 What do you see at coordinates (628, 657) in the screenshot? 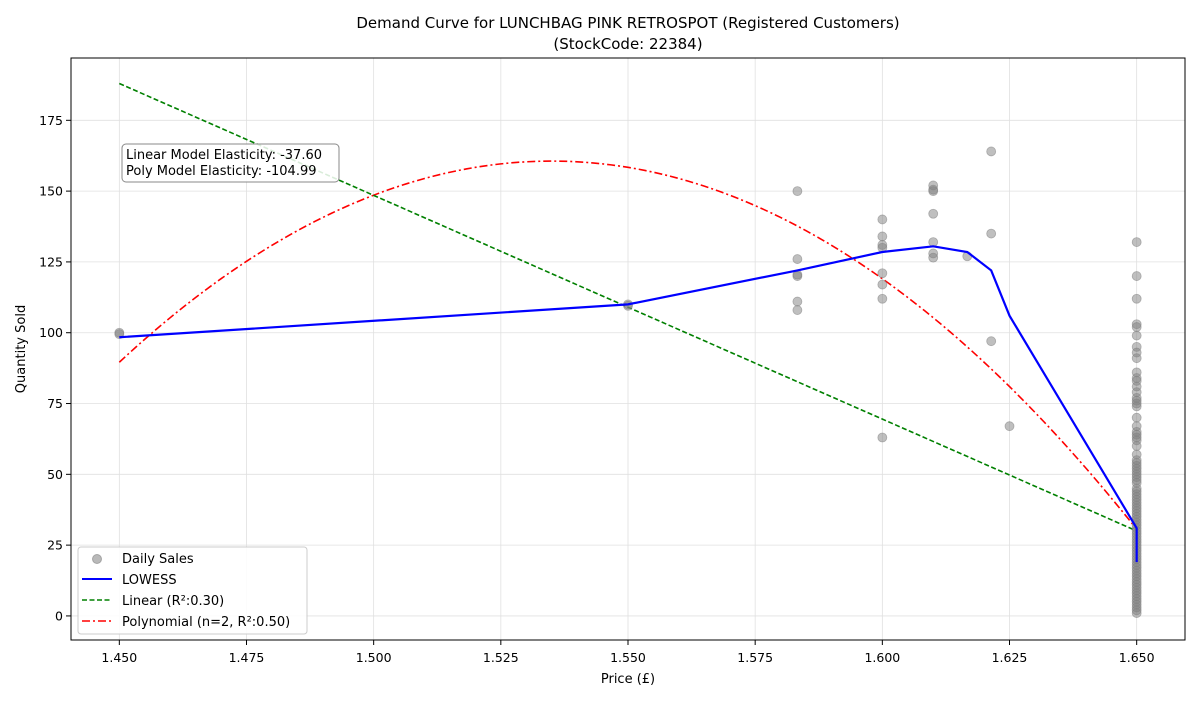
I see `x-tick-label: 1.550` at bounding box center [628, 657].